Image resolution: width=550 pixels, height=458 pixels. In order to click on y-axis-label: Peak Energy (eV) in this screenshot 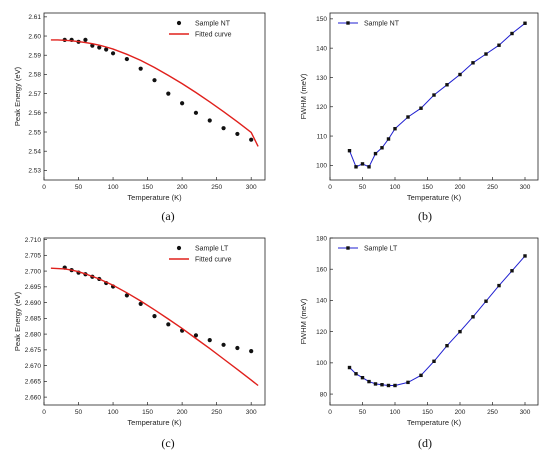, I will do `click(17, 96)`.